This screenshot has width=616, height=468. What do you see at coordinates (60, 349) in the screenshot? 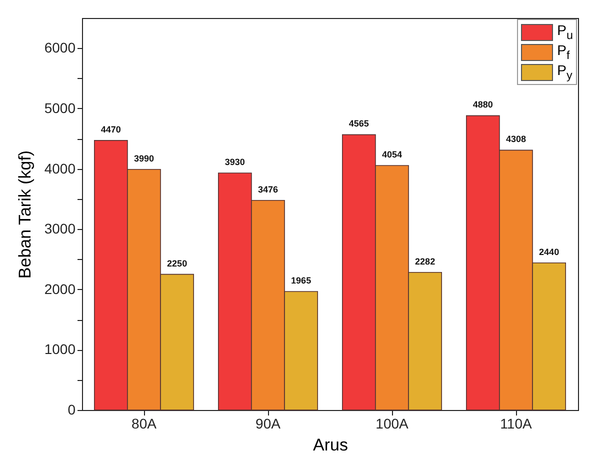
I see `y-tick-label: 1000` at bounding box center [60, 349].